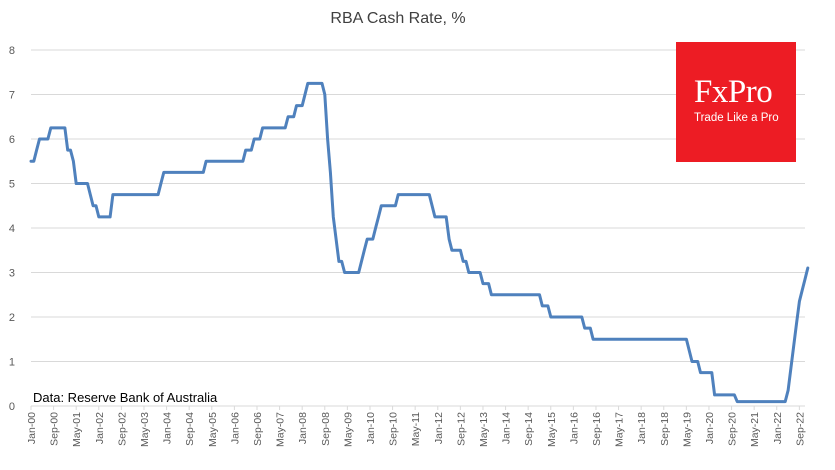 Image resolution: width=835 pixels, height=470 pixels. Describe the element at coordinates (12, 274) in the screenshot. I see `y-tick-label: 3` at that location.